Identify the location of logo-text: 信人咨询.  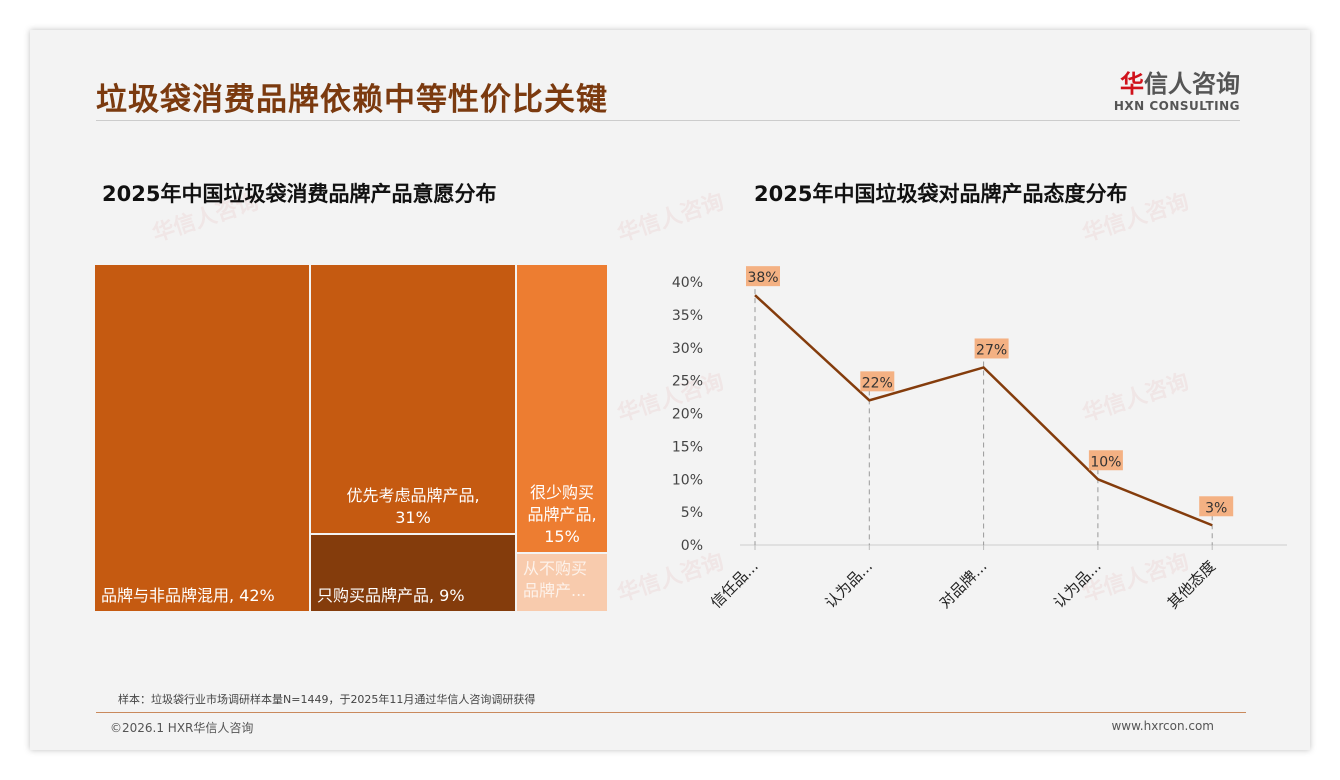
(1192, 84).